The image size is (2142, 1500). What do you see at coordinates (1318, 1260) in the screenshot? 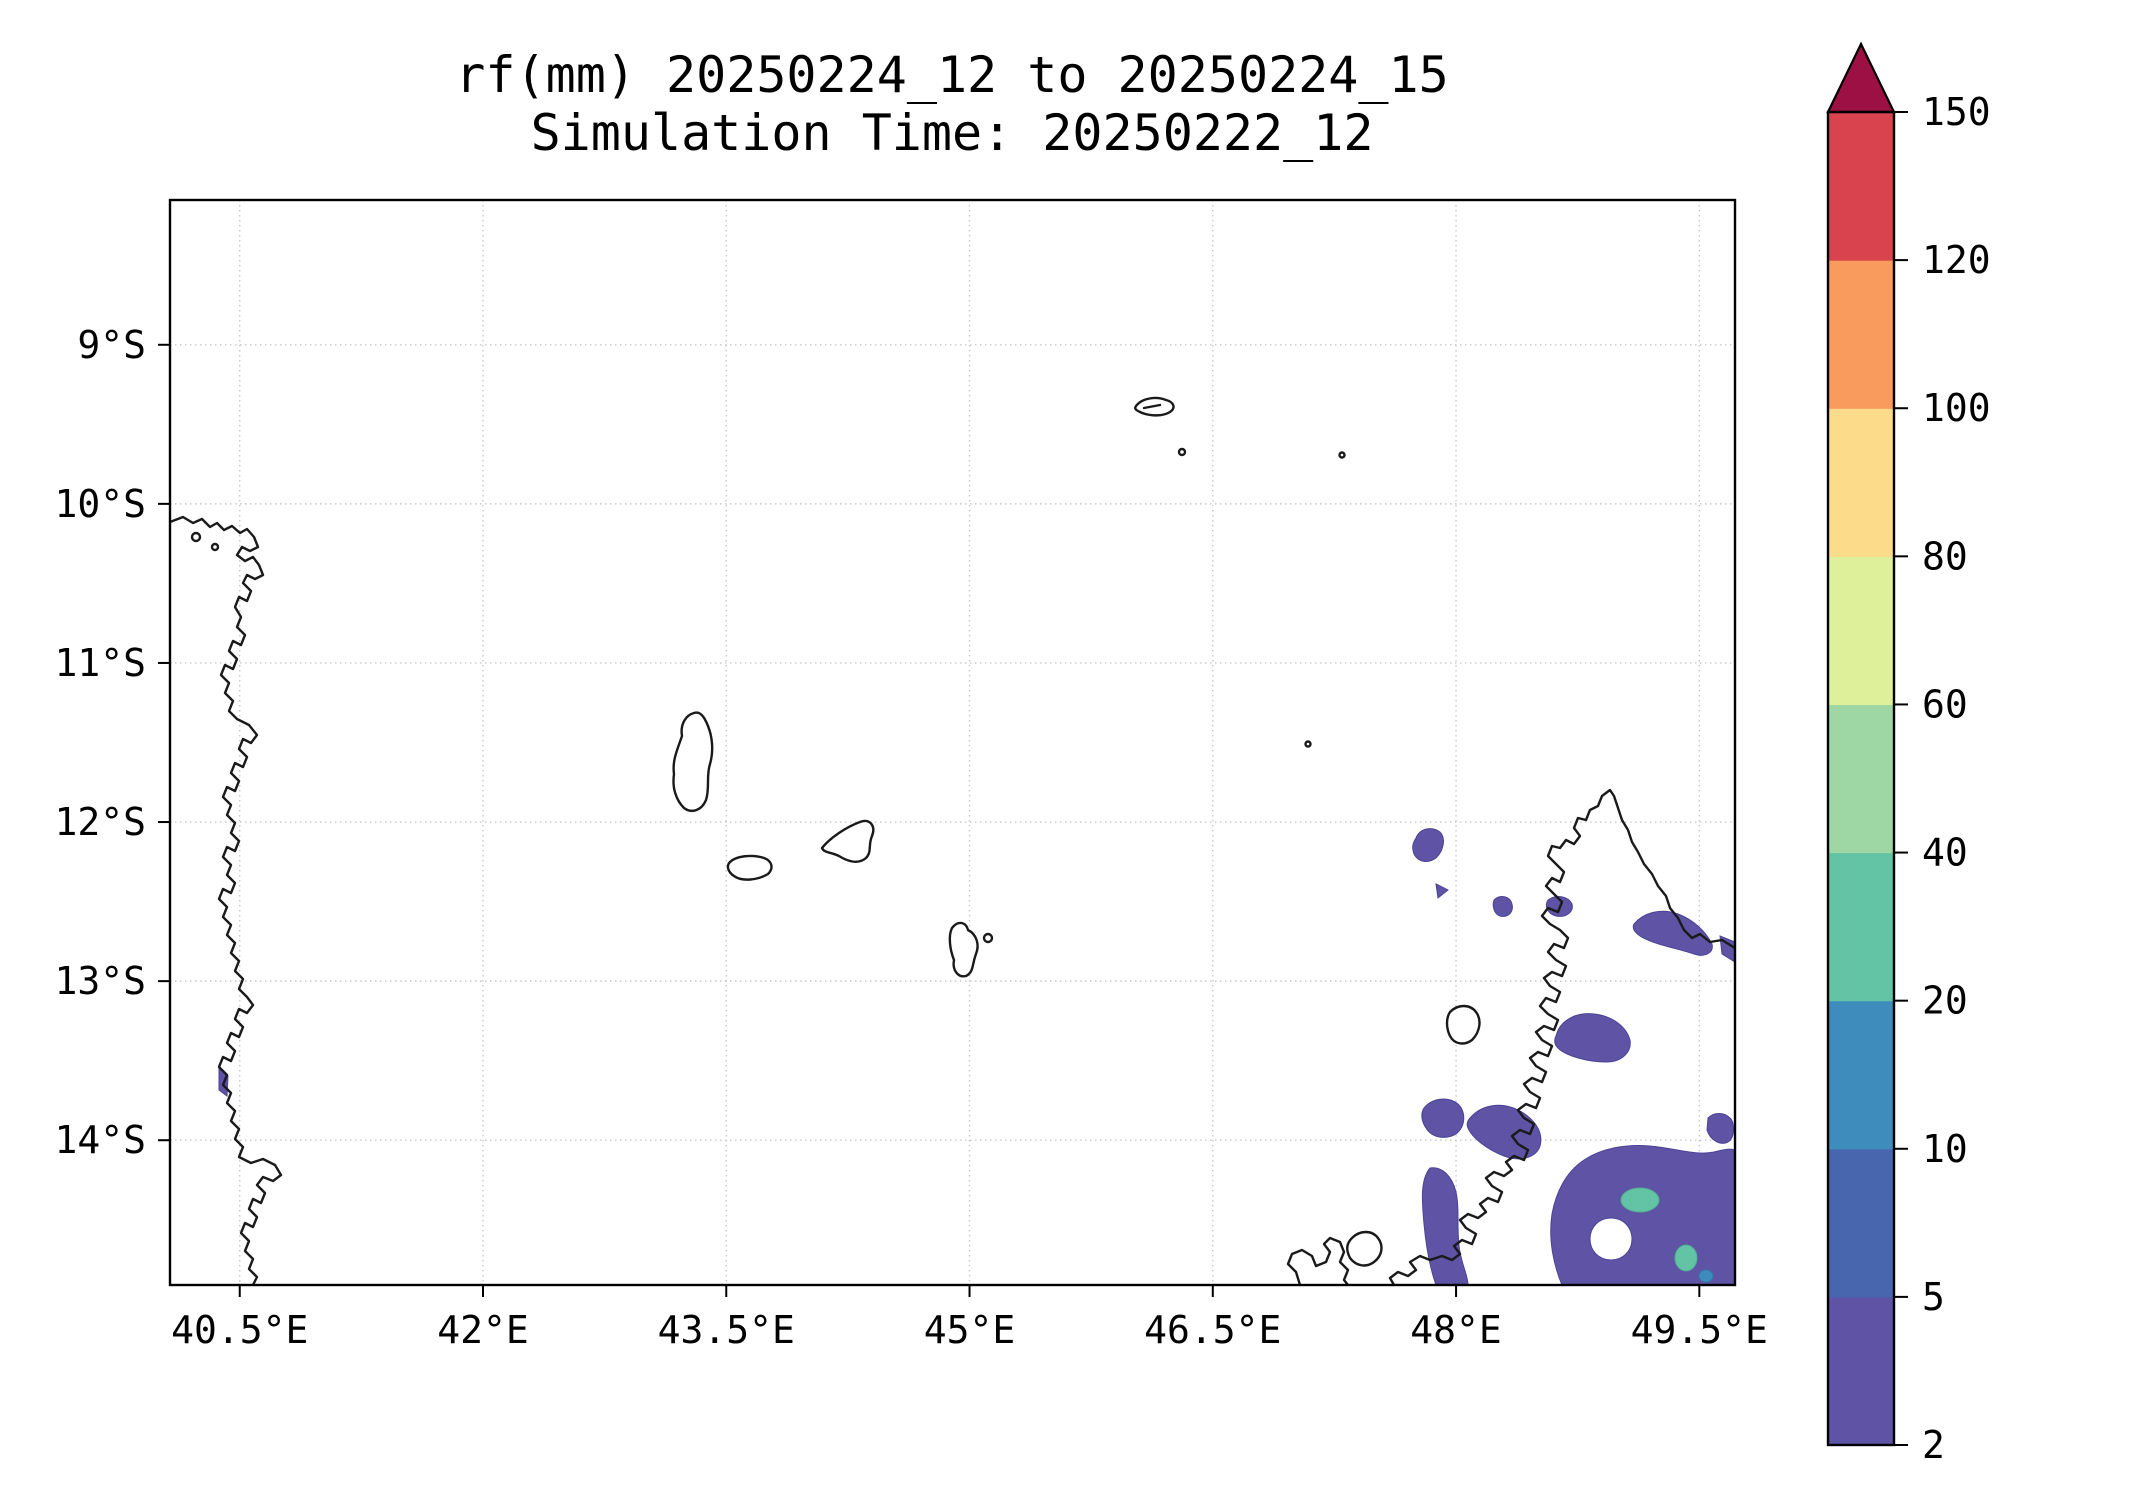
I see `coast-bay-segment` at bounding box center [1318, 1260].